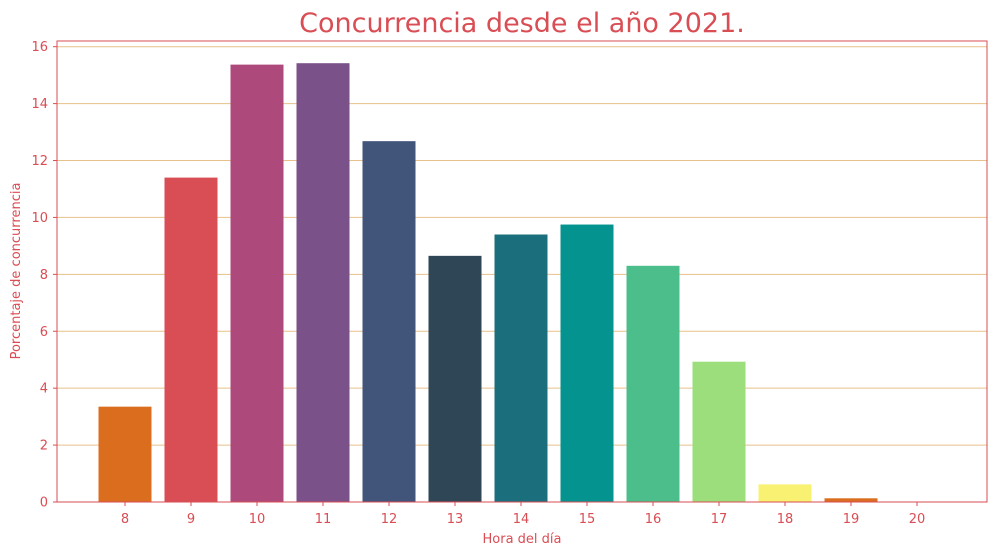  Describe the element at coordinates (653, 519) in the screenshot. I see `x-tick-label: 16` at that location.